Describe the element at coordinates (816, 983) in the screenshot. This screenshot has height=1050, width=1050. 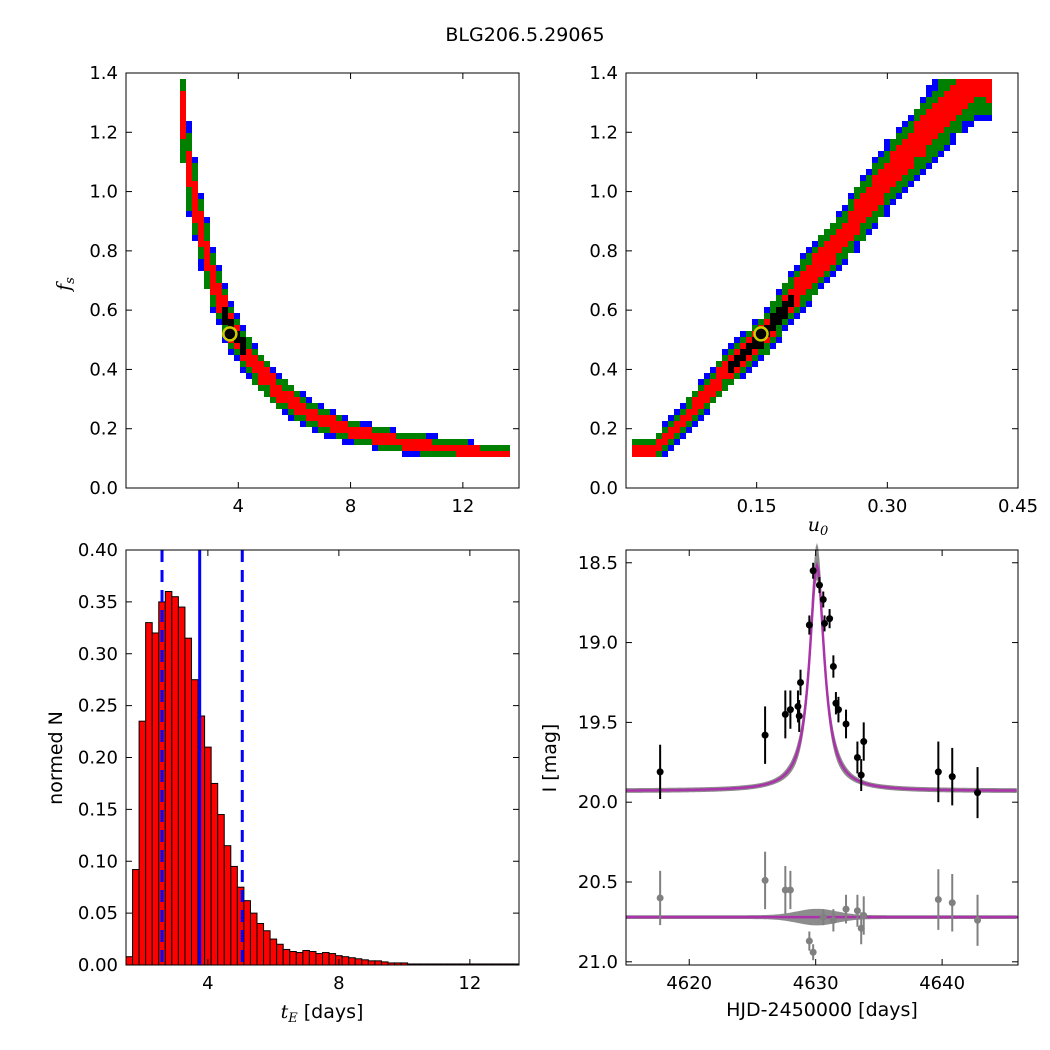
I see `p4-x-tick-label: 4630` at that location.